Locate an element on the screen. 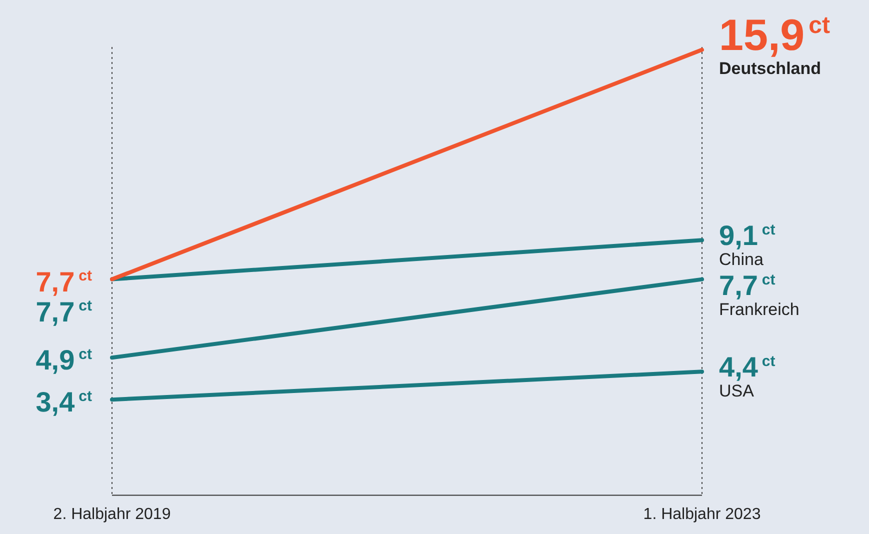 The image size is (869, 534). x-tick-label: 1. Halbjahr 2023 is located at coordinates (702, 514).